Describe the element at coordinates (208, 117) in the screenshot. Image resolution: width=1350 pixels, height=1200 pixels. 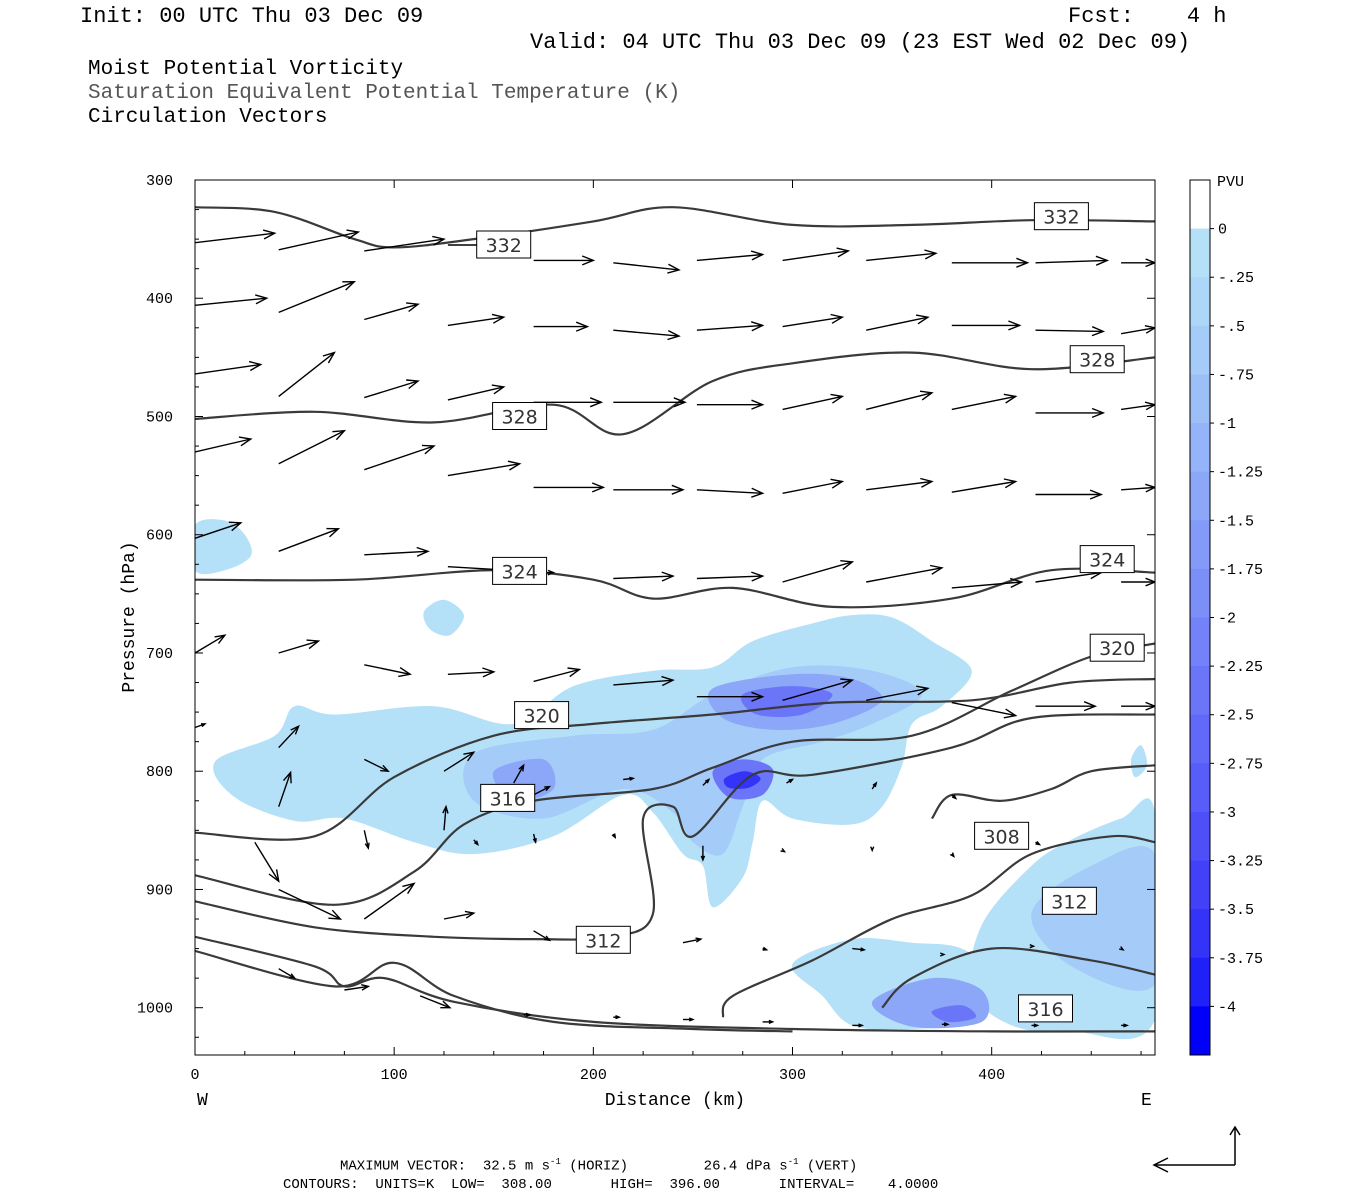
I see `field-name-vectors: Circulation Vectors` at that location.